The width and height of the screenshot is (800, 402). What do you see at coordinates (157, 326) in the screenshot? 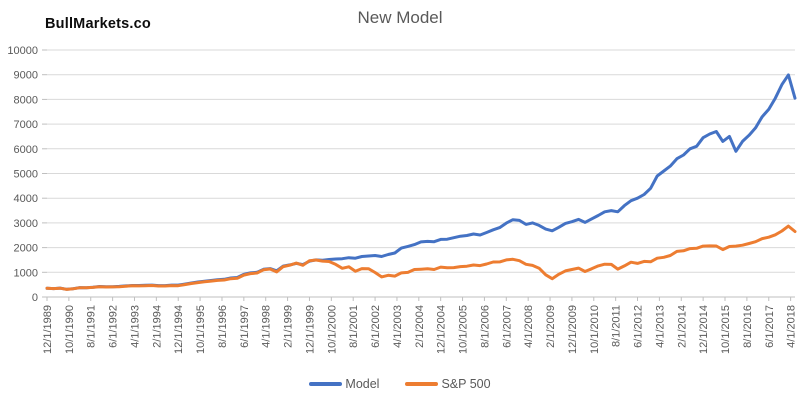
I see `x-axis-label: 2/1/1994` at bounding box center [157, 326].